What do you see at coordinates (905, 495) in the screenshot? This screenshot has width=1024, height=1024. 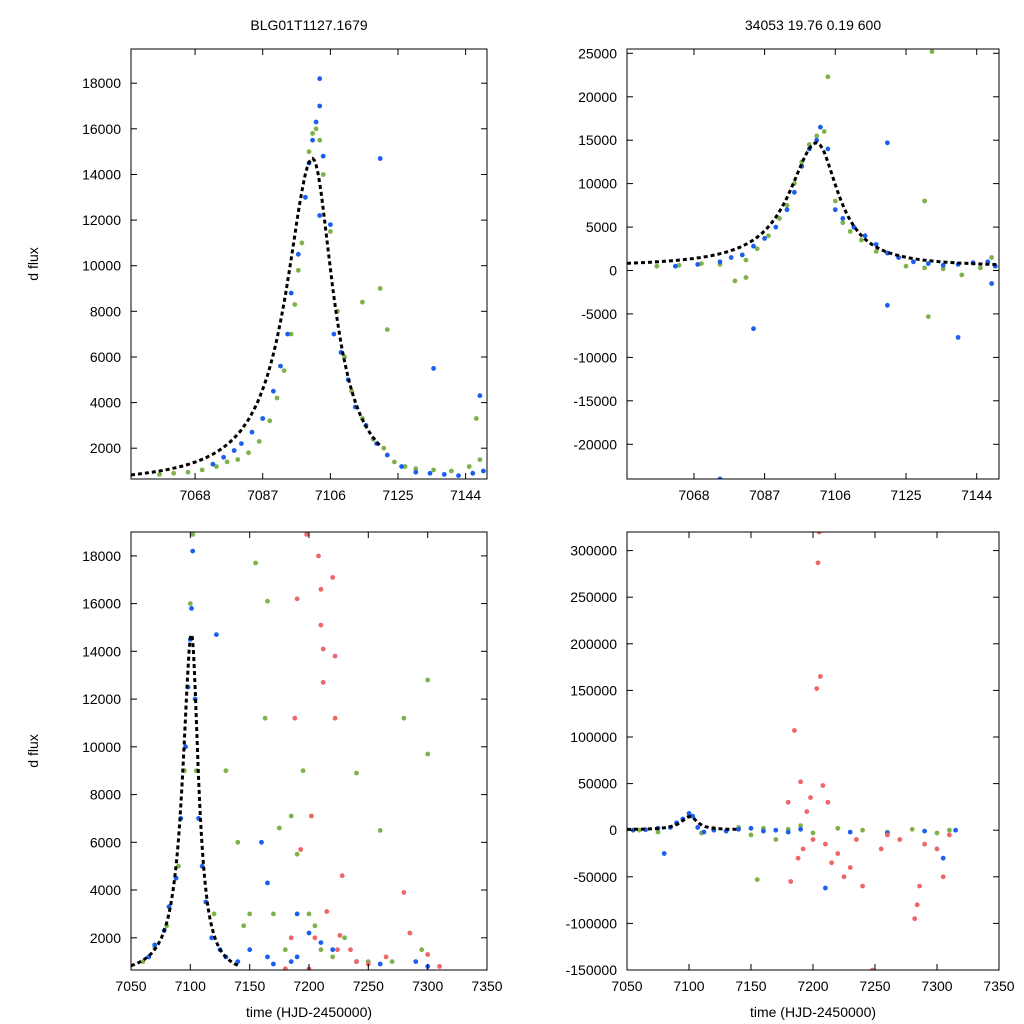 I see `x-tick-label-3: 7125` at bounding box center [905, 495].